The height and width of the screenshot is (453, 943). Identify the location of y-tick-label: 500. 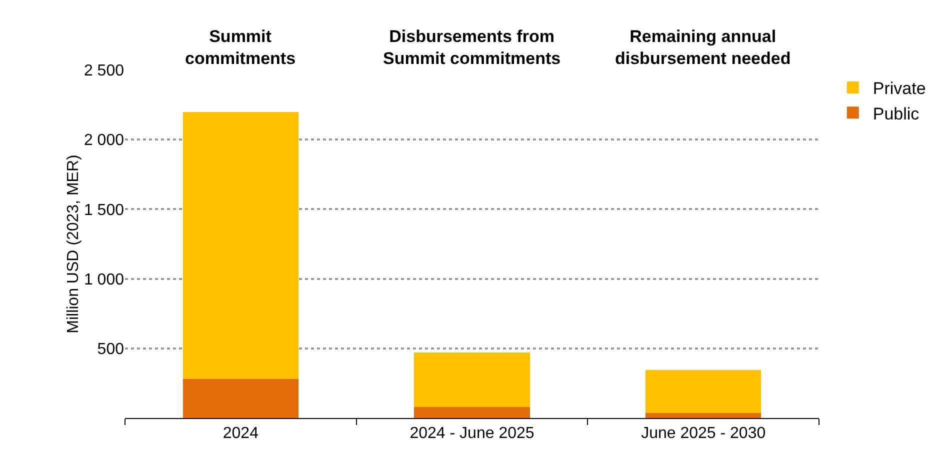
(110, 349).